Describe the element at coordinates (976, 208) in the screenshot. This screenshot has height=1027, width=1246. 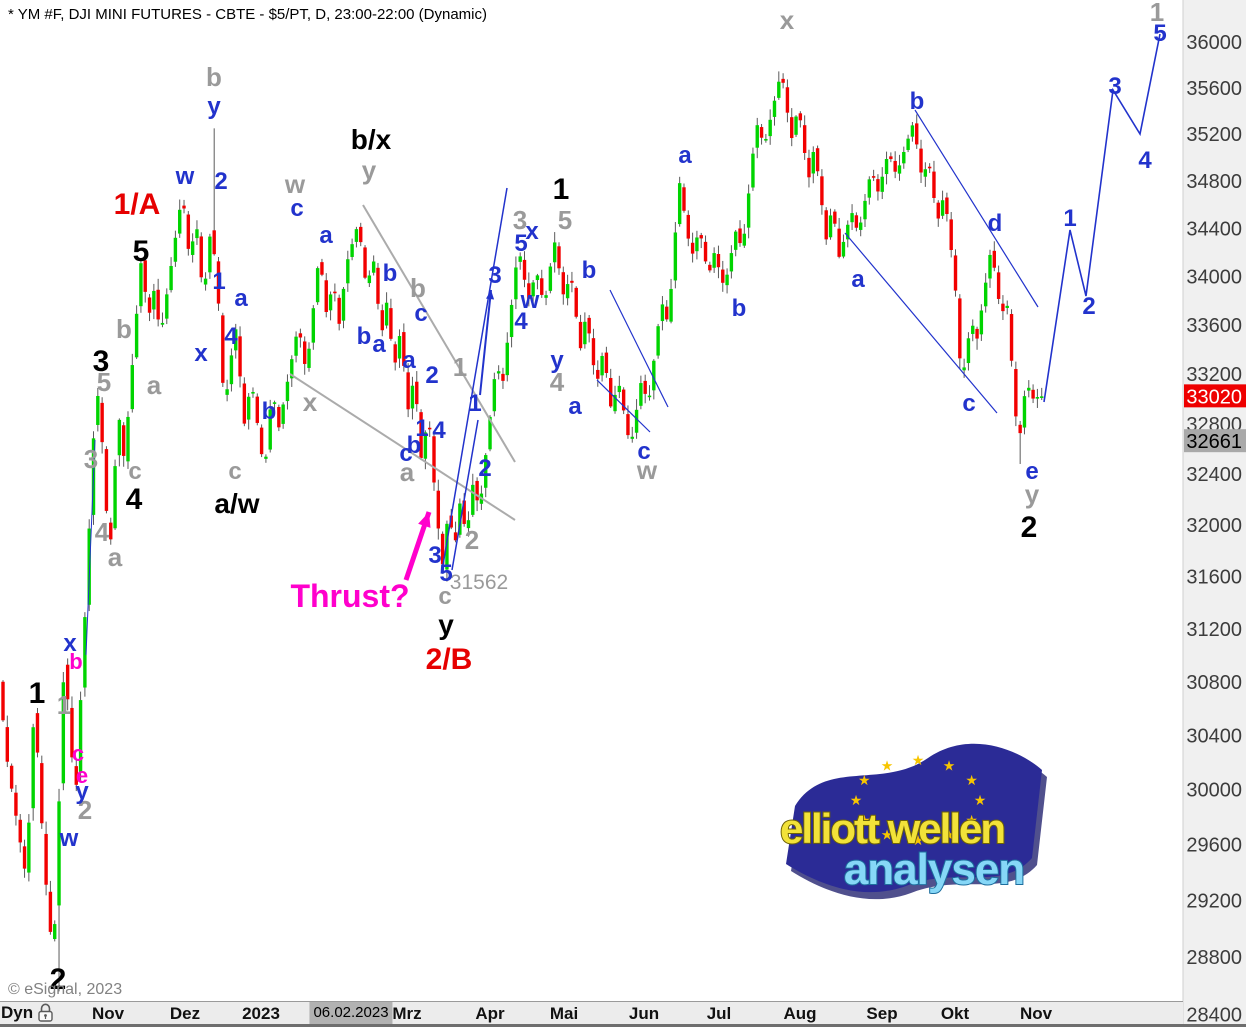
I see `sep-channel-upper` at that location.